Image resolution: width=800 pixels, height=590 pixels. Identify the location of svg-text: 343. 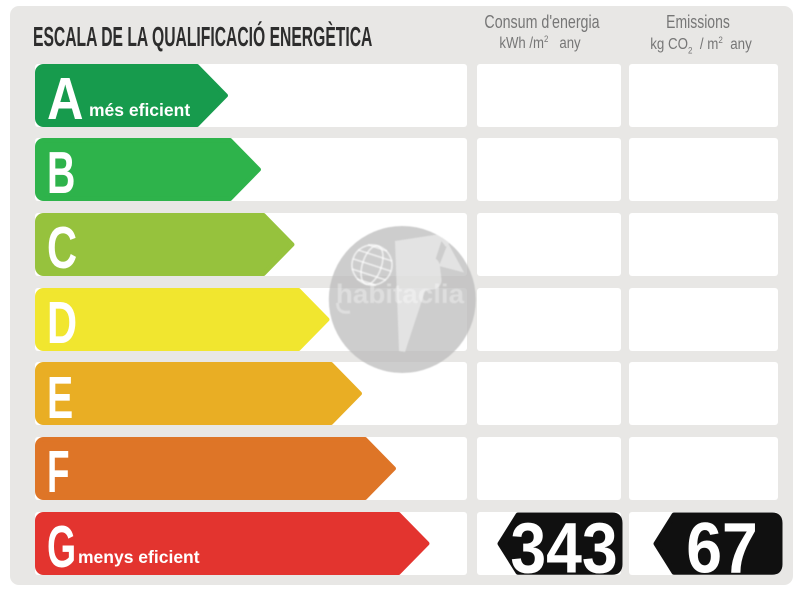
(563, 544).